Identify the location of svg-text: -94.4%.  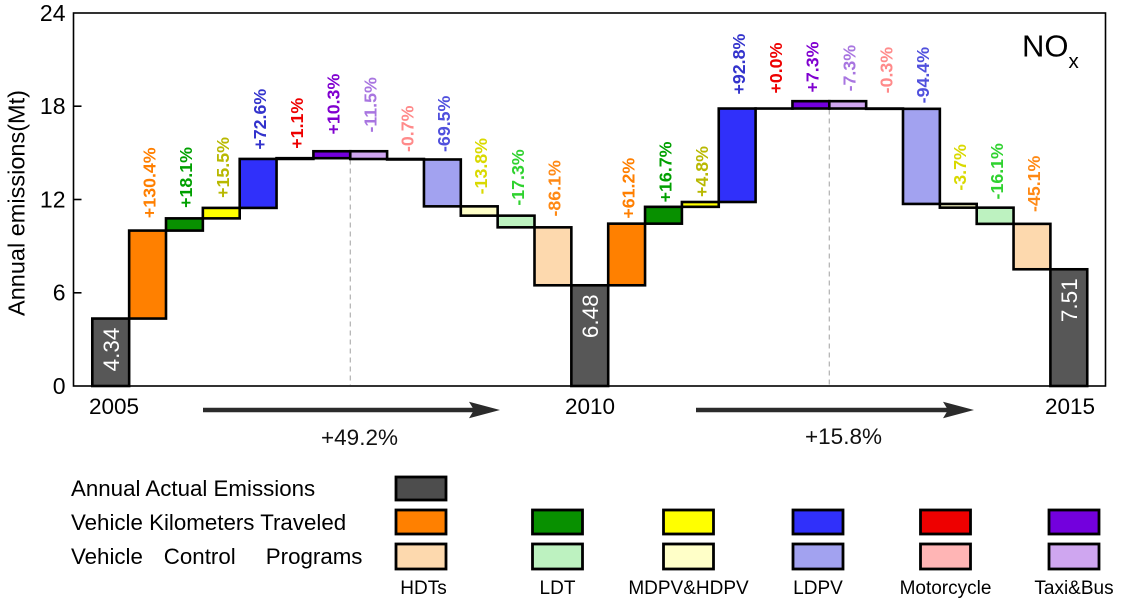
(923, 75).